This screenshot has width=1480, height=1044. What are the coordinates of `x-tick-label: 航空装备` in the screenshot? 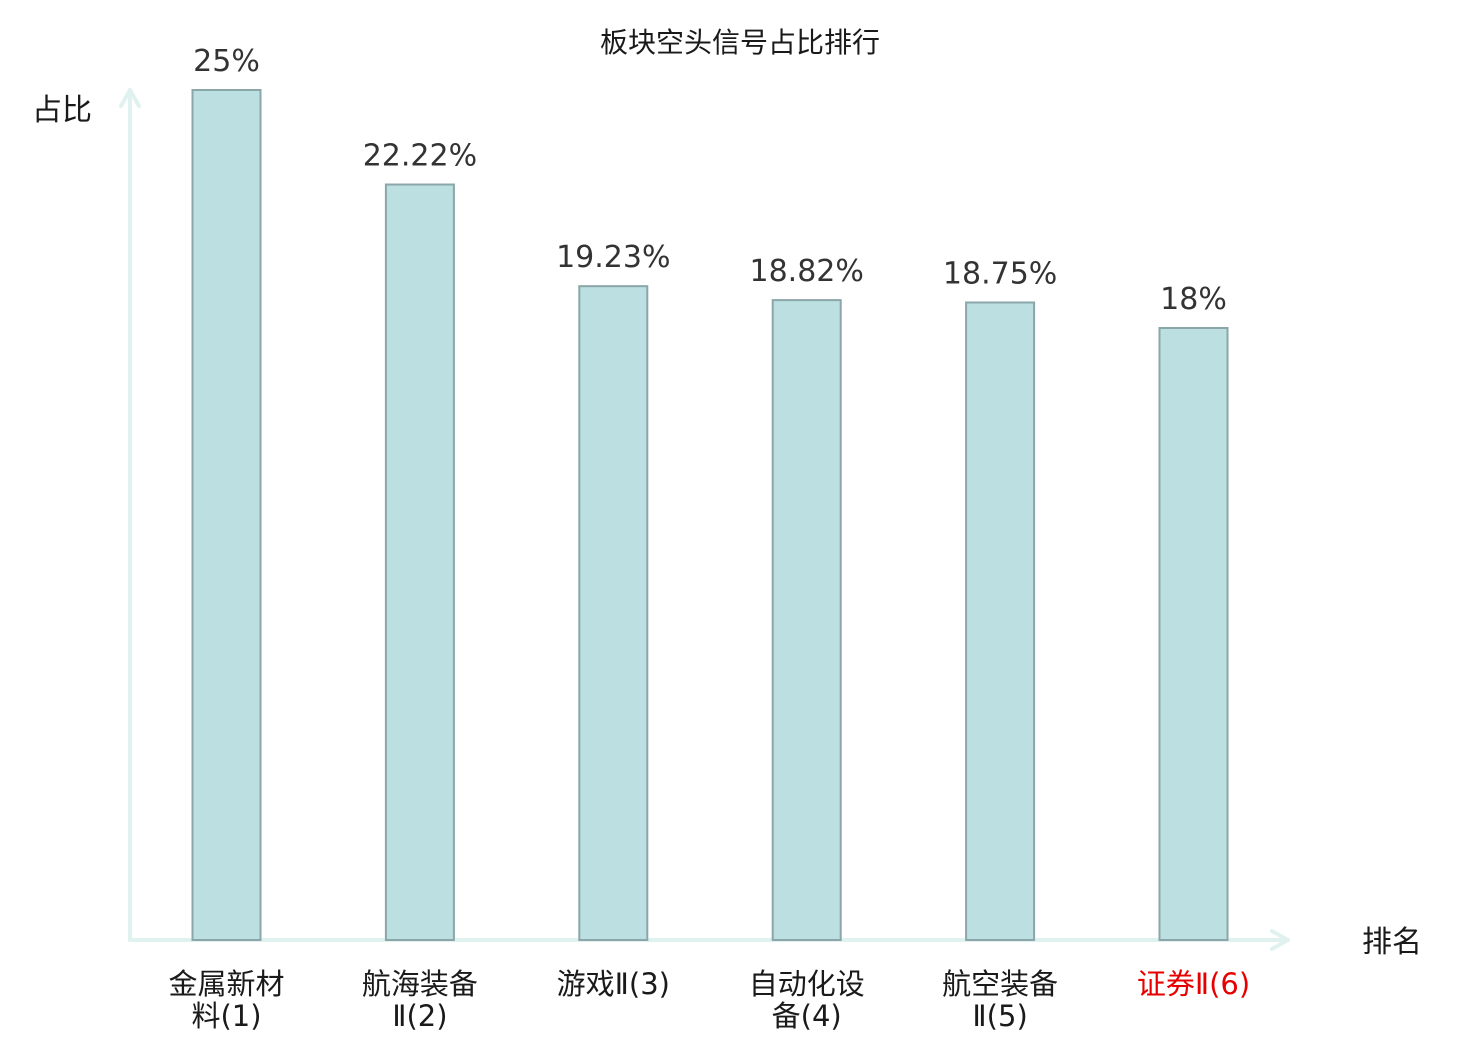 It's located at (1000, 984).